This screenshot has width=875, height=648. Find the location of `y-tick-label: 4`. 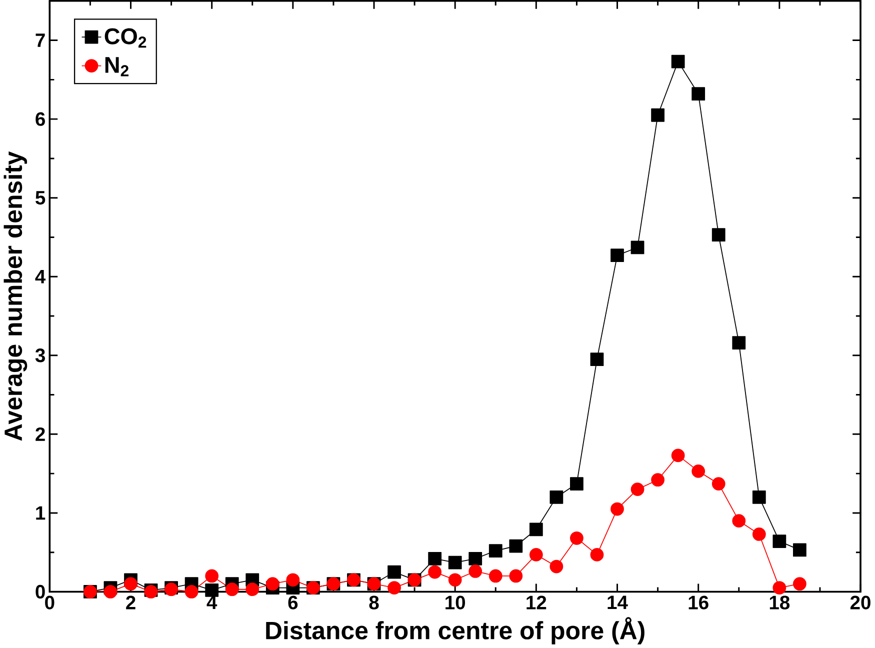

y-tick-label: 4 is located at coordinates (40, 277).